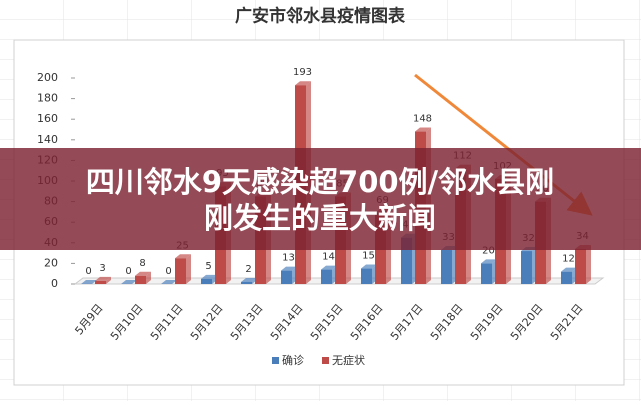 The height and width of the screenshot is (405, 641). I want to click on data-label: 148, so click(422, 119).